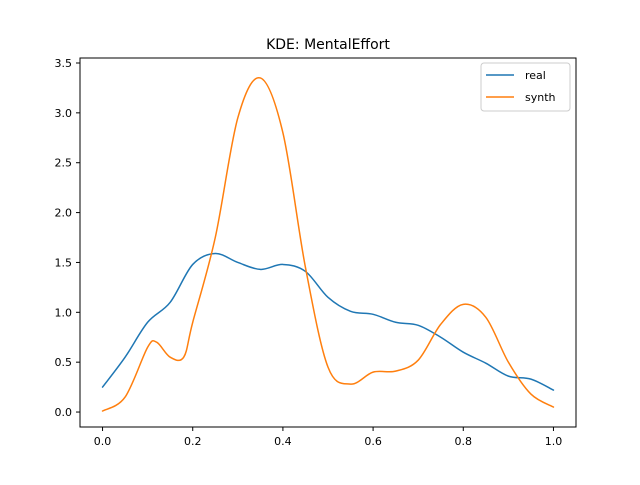  Describe the element at coordinates (64, 262) in the screenshot. I see `y-tick-label: 1.5` at that location.